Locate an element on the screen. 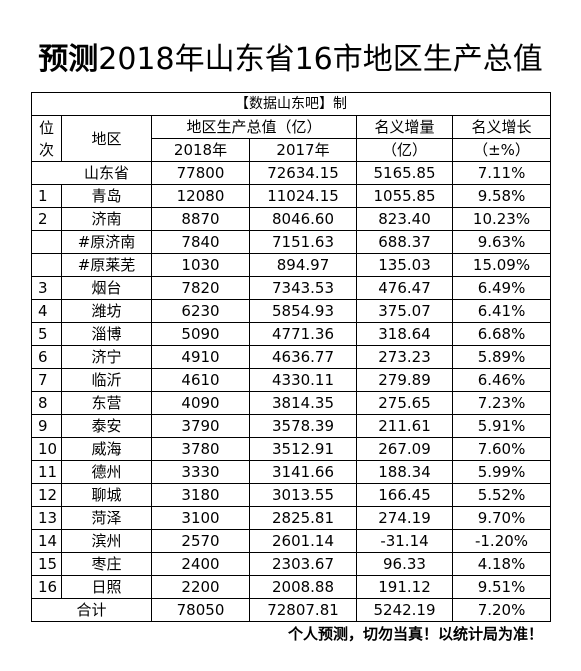  rank-cell: 3 is located at coordinates (46, 288).